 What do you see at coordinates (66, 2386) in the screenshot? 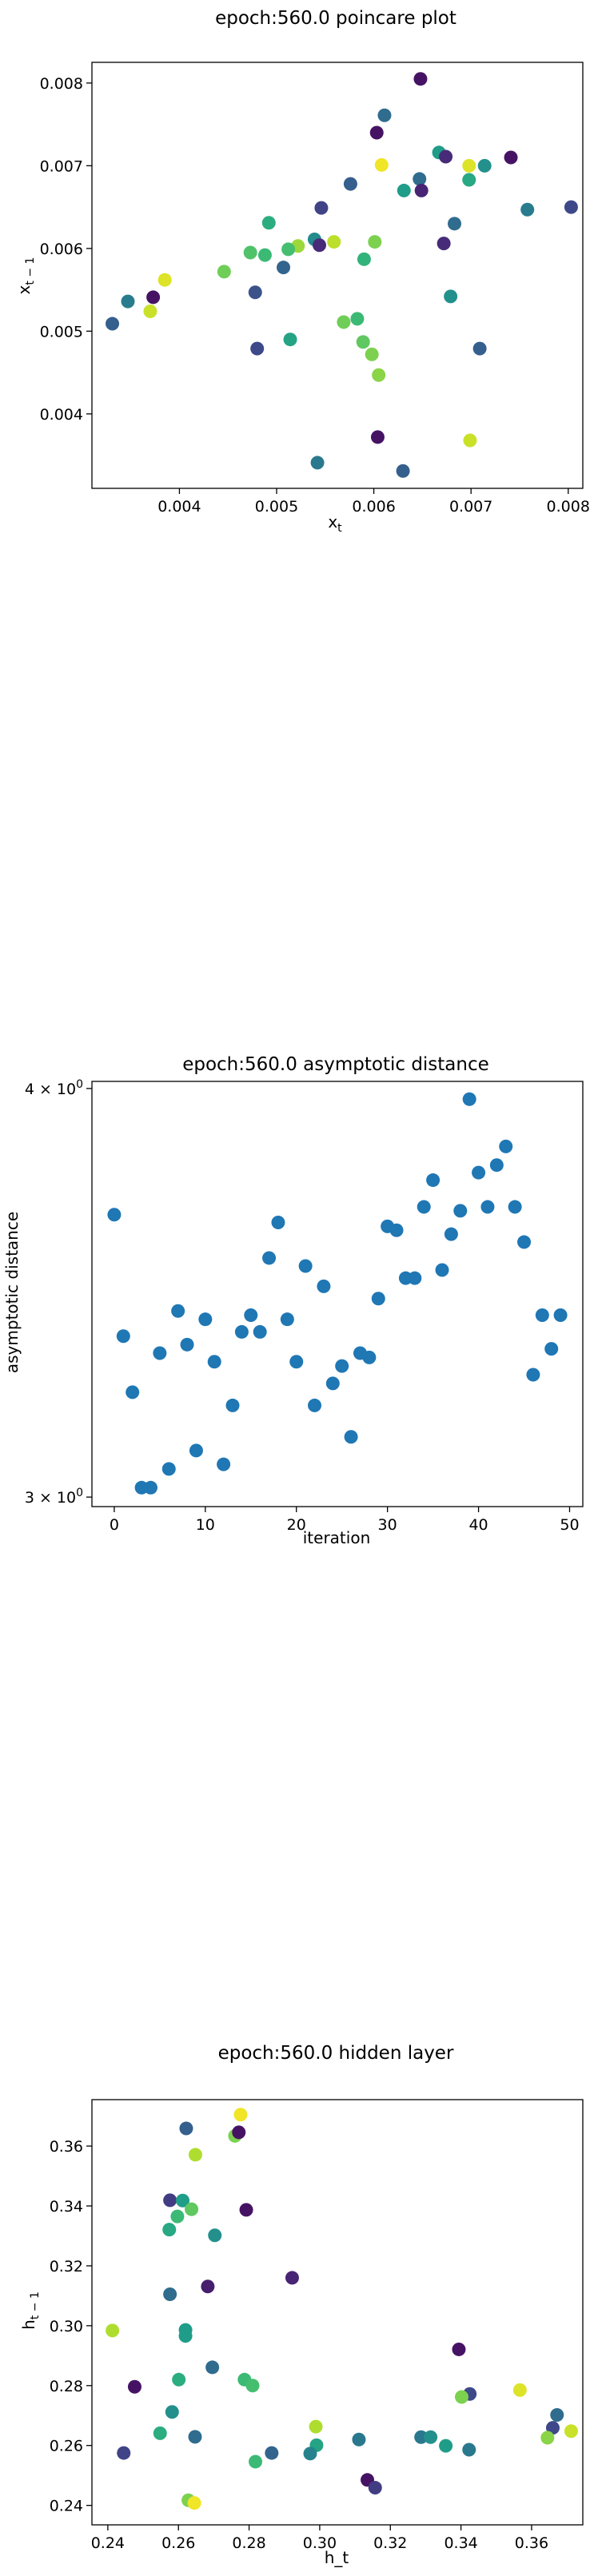
I see `y-tick-label: 0.28` at bounding box center [66, 2386].